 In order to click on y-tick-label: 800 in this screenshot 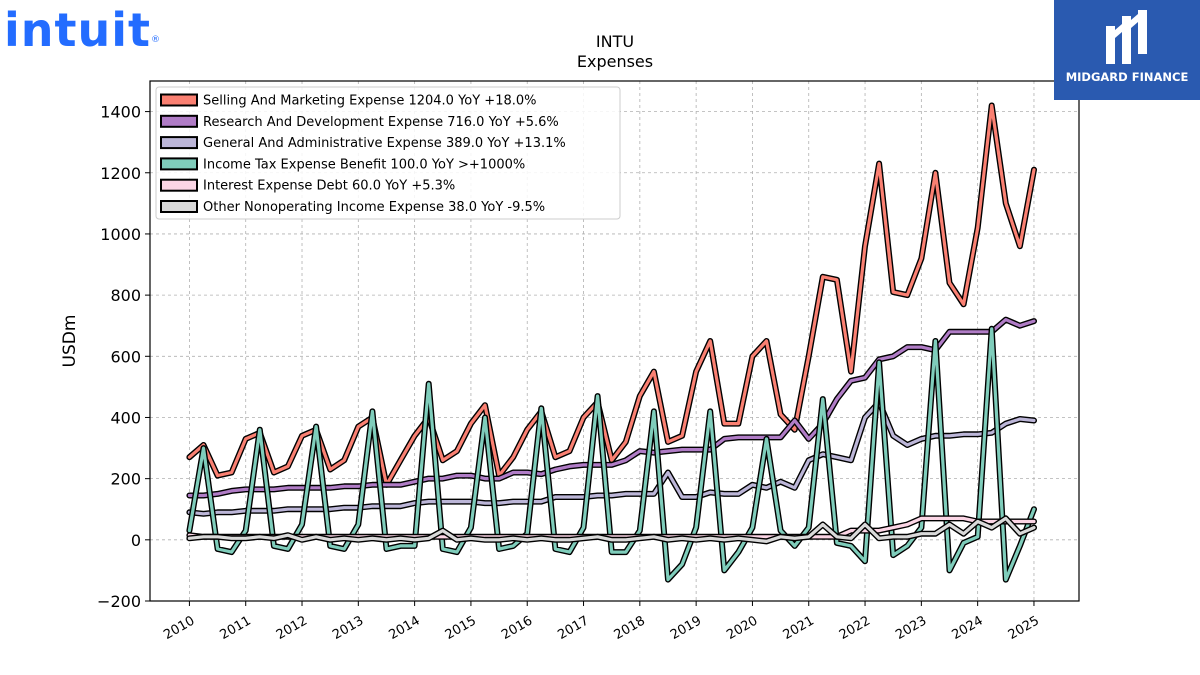, I will do `click(125, 295)`.